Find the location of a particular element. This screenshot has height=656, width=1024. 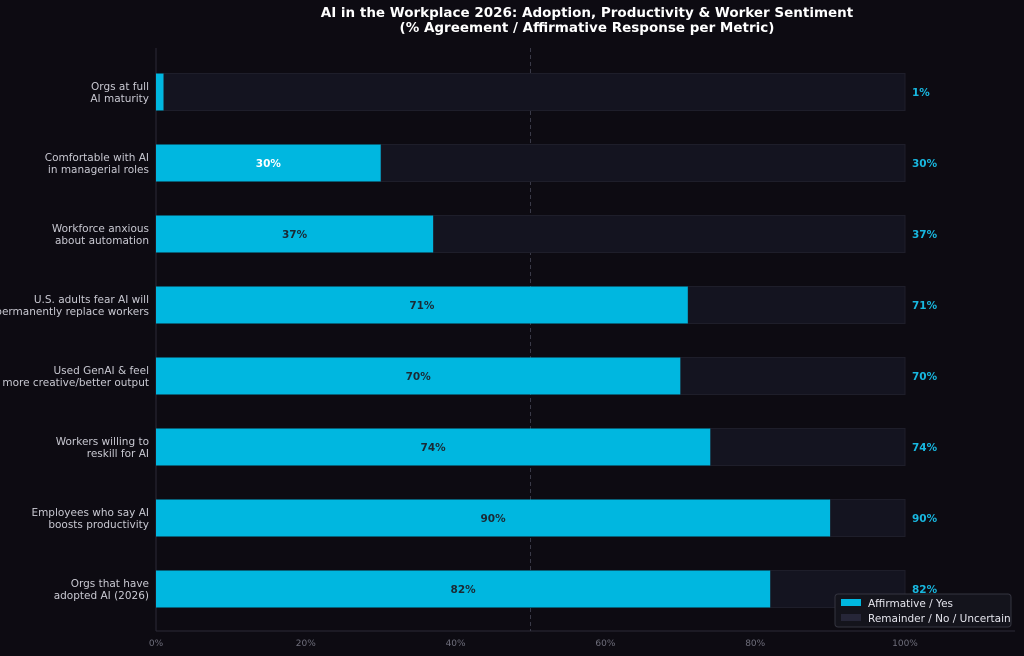

category-label: Workers willing to reskill for AI is located at coordinates (102, 448).